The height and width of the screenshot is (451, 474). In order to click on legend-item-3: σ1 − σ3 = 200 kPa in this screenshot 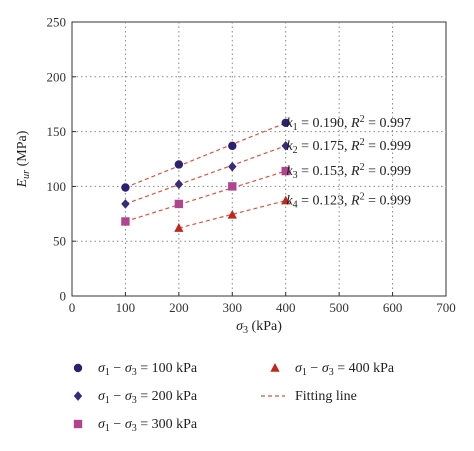, I will do `click(135, 397)`.